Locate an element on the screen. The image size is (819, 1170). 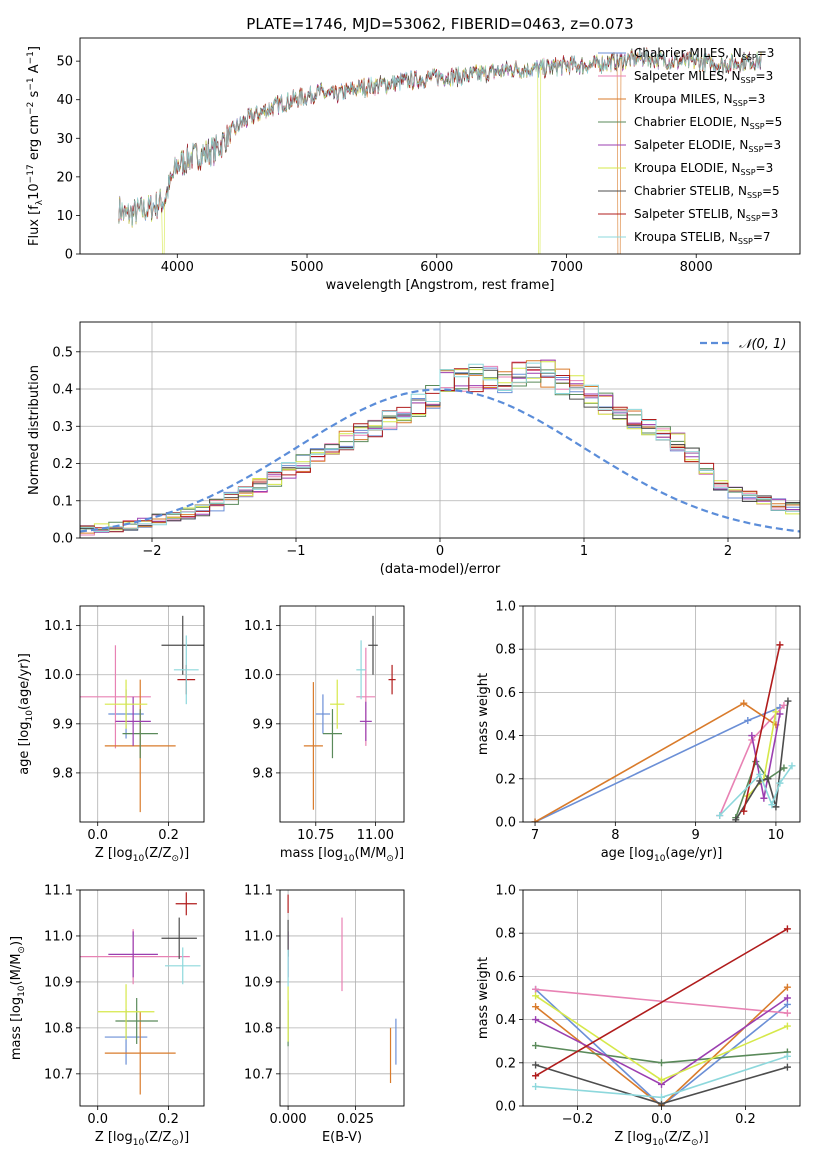
y-tick-label: 10.1 is located at coordinates (58, 626).